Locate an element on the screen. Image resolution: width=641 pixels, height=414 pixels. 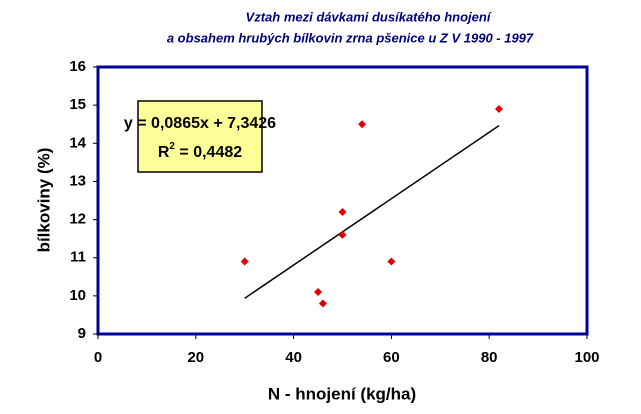
y-tick-label: 12 is located at coordinates (77, 219).